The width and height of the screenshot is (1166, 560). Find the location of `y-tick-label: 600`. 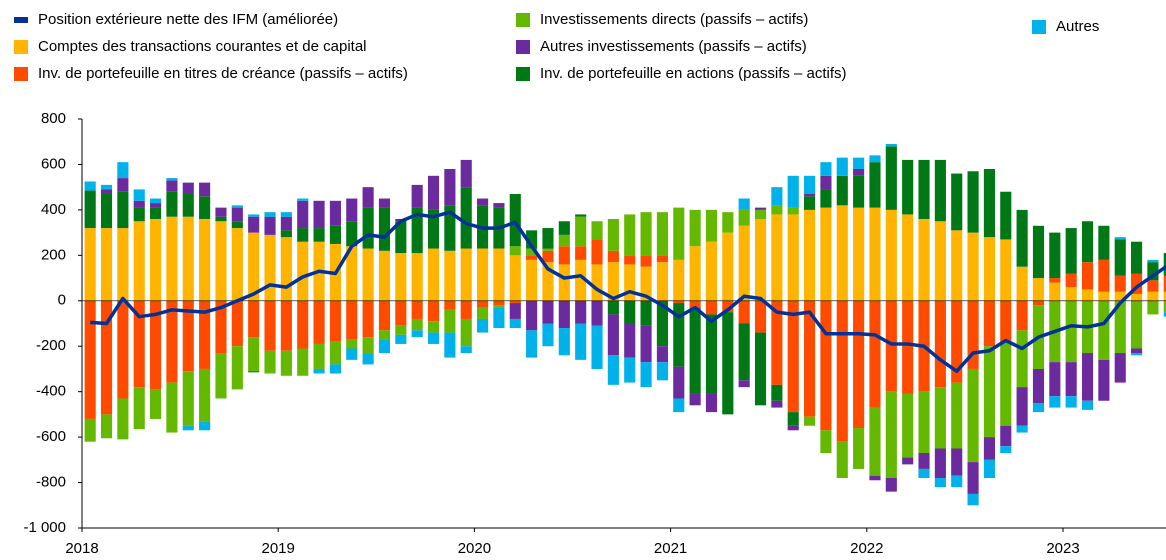

y-tick-label: 600 is located at coordinates (53, 163).